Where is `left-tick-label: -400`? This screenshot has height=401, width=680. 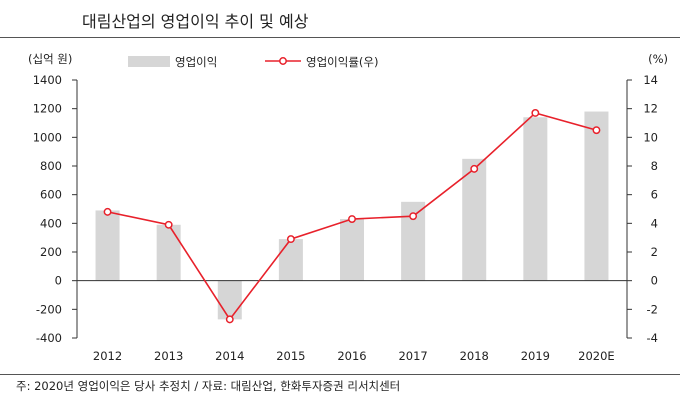
left-tick-label: -400 is located at coordinates (49, 338).